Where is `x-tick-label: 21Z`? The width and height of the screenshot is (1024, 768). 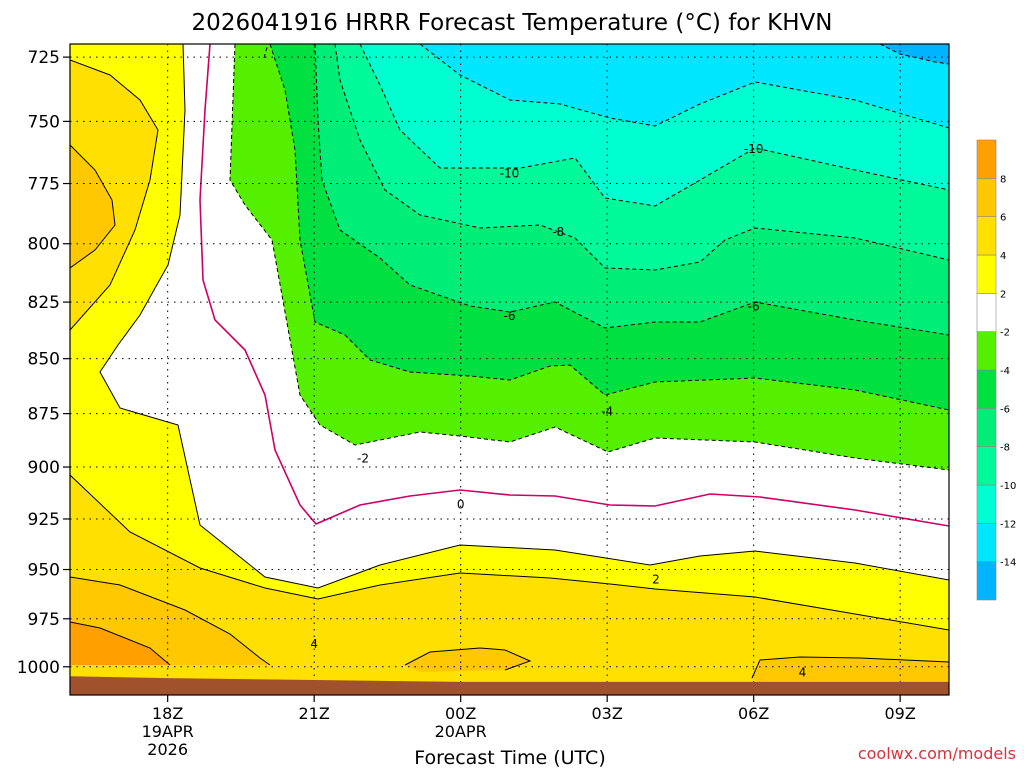 x-tick-label: 21Z is located at coordinates (314, 713).